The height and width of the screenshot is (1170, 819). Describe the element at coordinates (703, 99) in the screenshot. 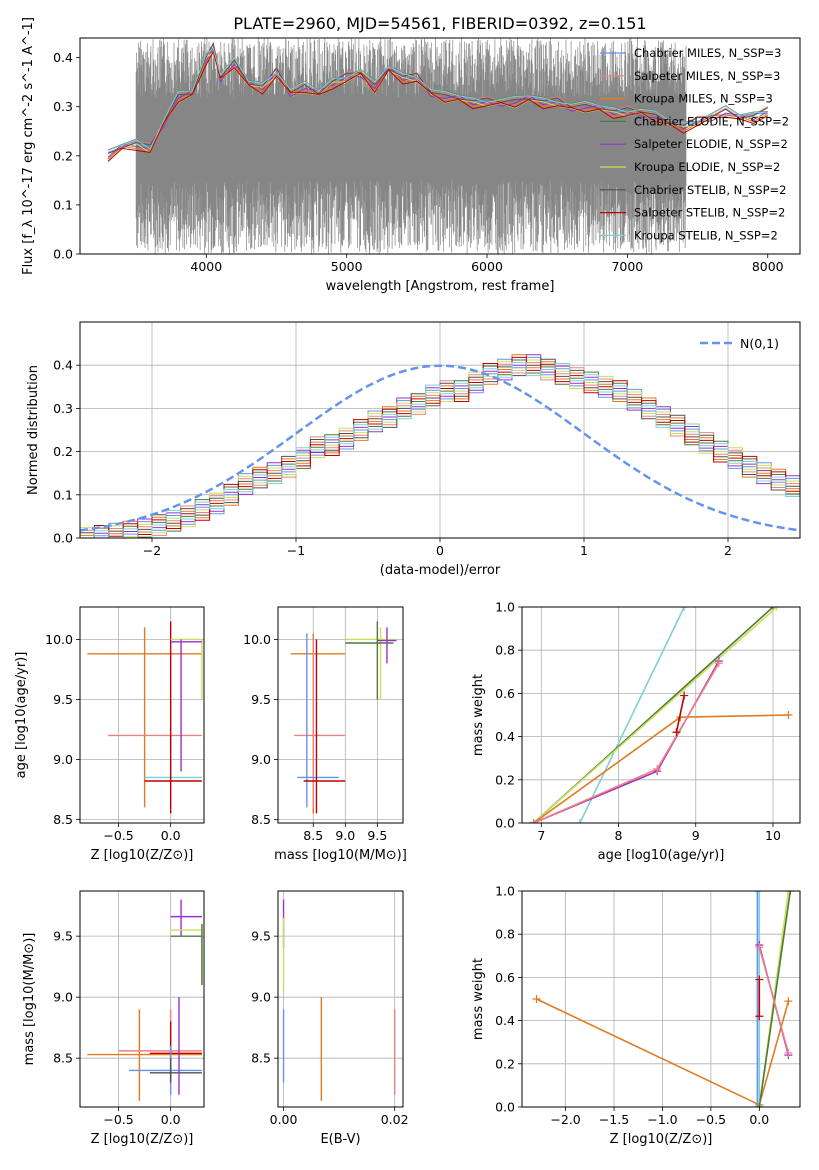

I see `legend-label: Kroupa MILES, N_SSP=3` at that location.